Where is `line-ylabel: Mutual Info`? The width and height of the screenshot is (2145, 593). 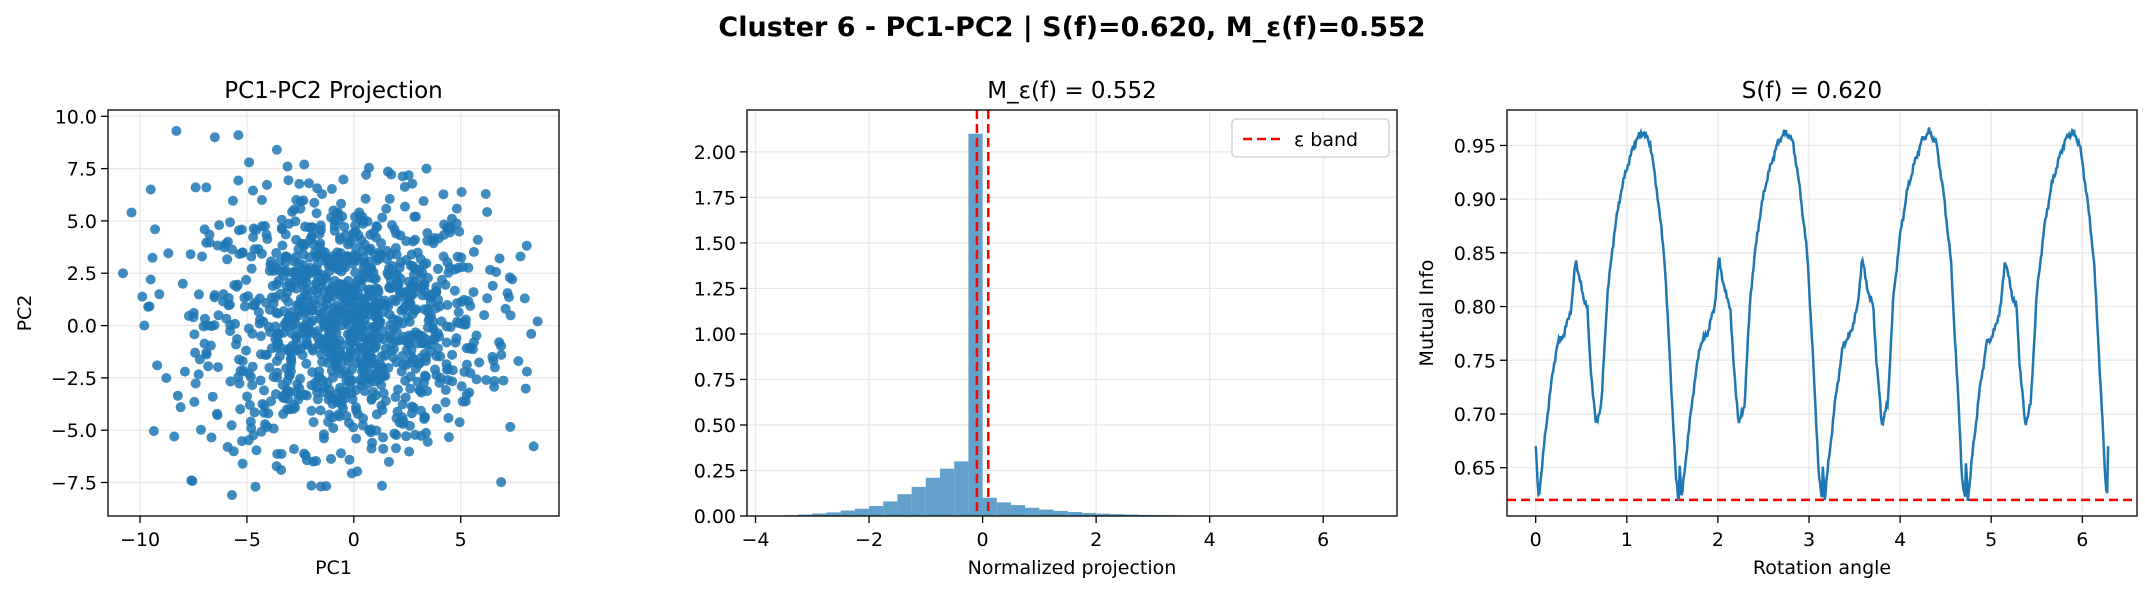
line-ylabel: Mutual Info is located at coordinates (1427, 313).